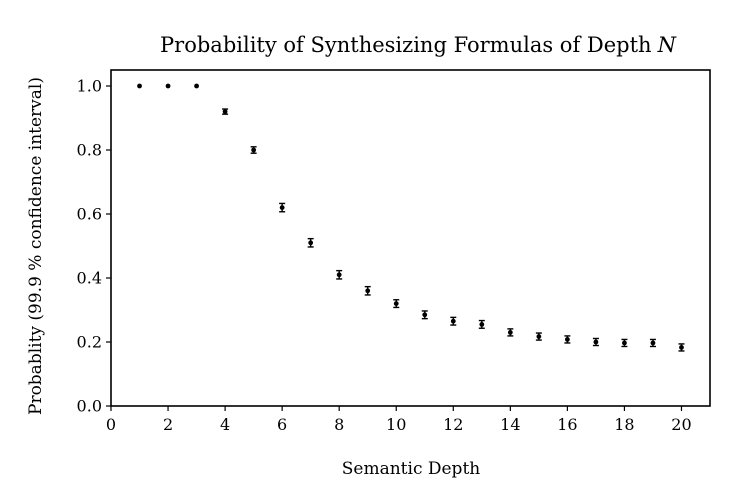 The width and height of the screenshot is (748, 503). What do you see at coordinates (681, 424) in the screenshot?
I see `x-tick-label-10: 20` at bounding box center [681, 424].